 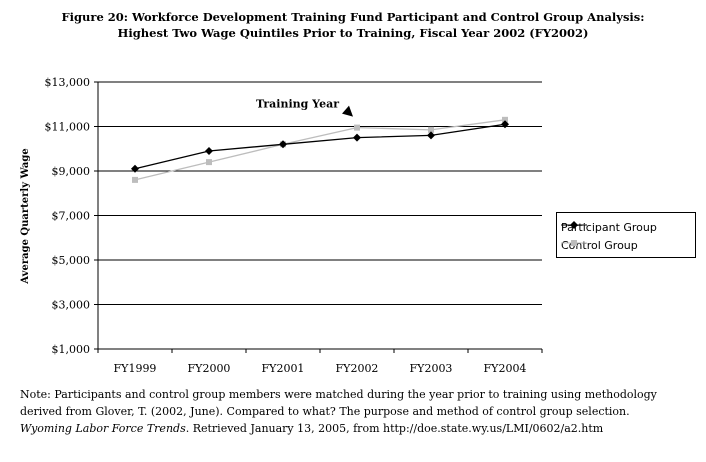 I want to click on y-tick-label: $9,000, so click(x=71, y=171).